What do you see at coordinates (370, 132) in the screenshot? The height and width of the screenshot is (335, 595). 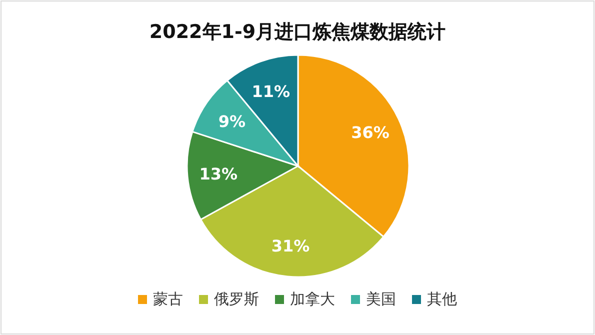 I see `data-label: 36%` at bounding box center [370, 132].